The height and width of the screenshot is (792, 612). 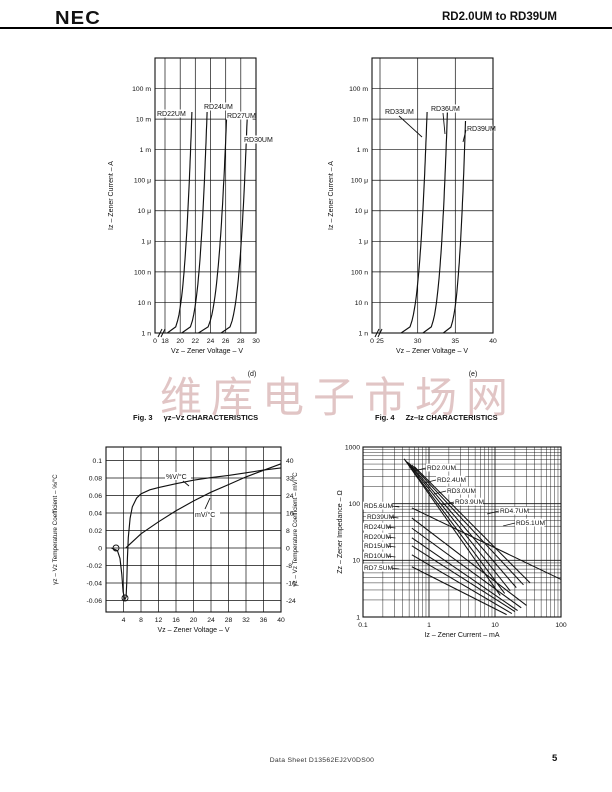 I want to click on svg-text: 100, so click(x=355, y=504).